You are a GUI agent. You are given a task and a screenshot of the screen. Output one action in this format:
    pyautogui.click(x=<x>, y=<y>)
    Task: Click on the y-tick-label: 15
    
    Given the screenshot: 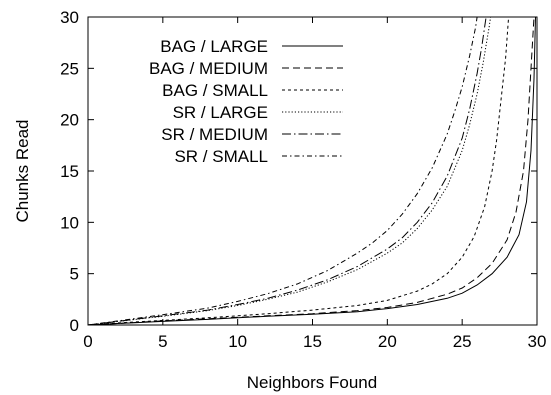 What is the action you would take?
    pyautogui.click(x=69, y=171)
    